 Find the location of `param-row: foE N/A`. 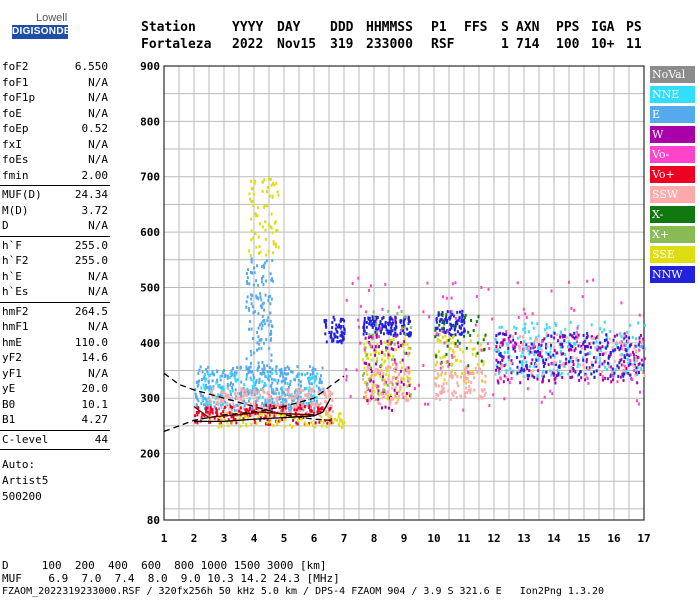

param-row: foE N/A is located at coordinates (55, 114).